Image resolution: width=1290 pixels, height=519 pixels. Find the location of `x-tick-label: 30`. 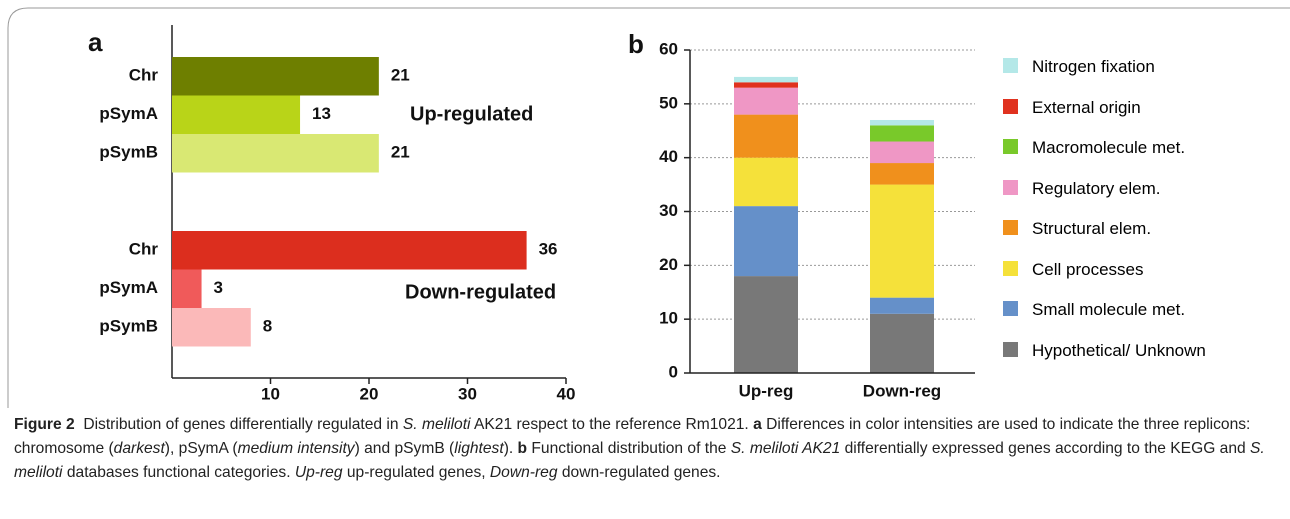

x-tick-label: 30 is located at coordinates (467, 393).